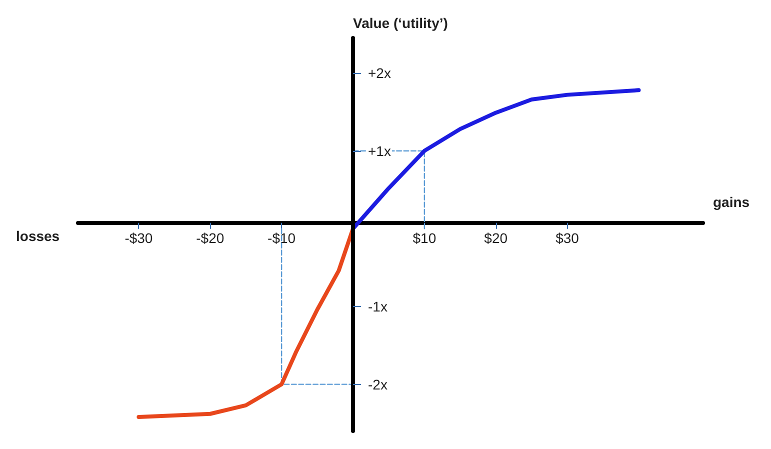 The height and width of the screenshot is (449, 771). What do you see at coordinates (496, 238) in the screenshot?
I see `x-tick-label: $20` at bounding box center [496, 238].